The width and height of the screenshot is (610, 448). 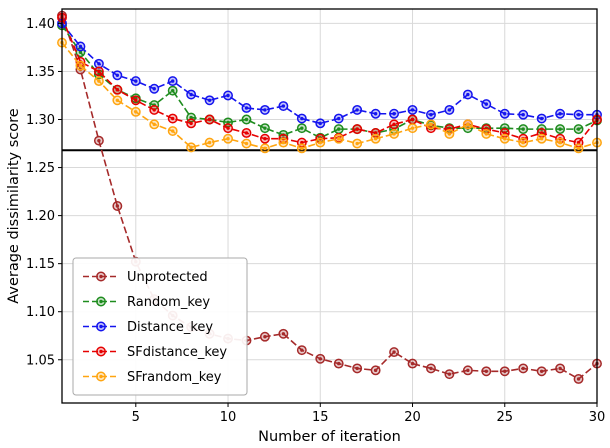 I want to click on x-tick-label: 30, so click(x=597, y=417).